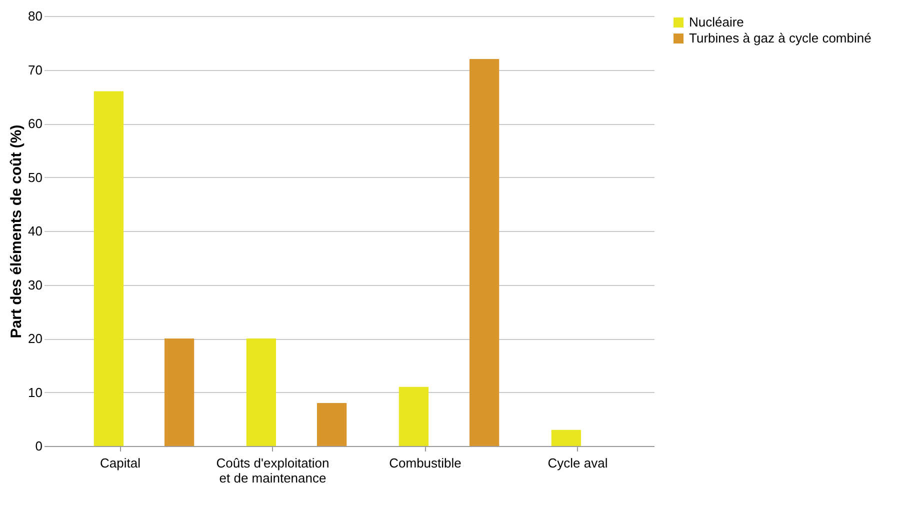 The image size is (919, 530). I want to click on y-tick-label: 50, so click(35, 177).